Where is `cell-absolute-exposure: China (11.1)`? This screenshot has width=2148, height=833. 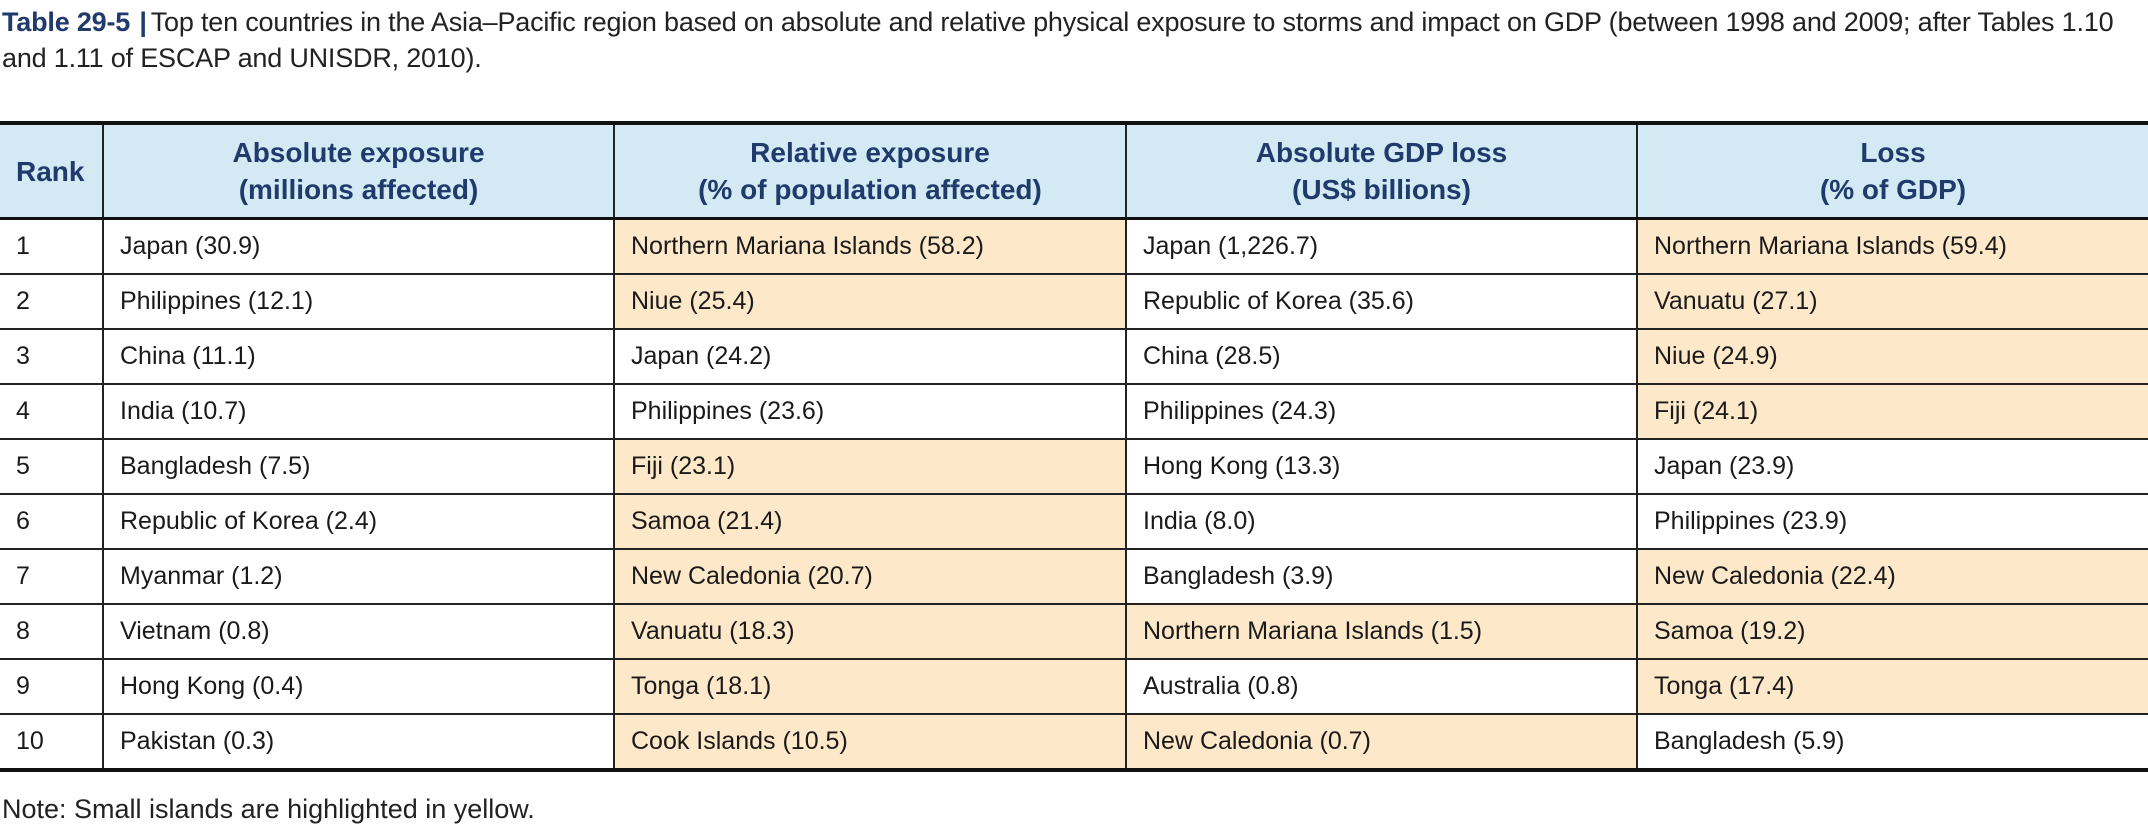
cell-absolute-exposure: China (11.1) is located at coordinates (358, 356).